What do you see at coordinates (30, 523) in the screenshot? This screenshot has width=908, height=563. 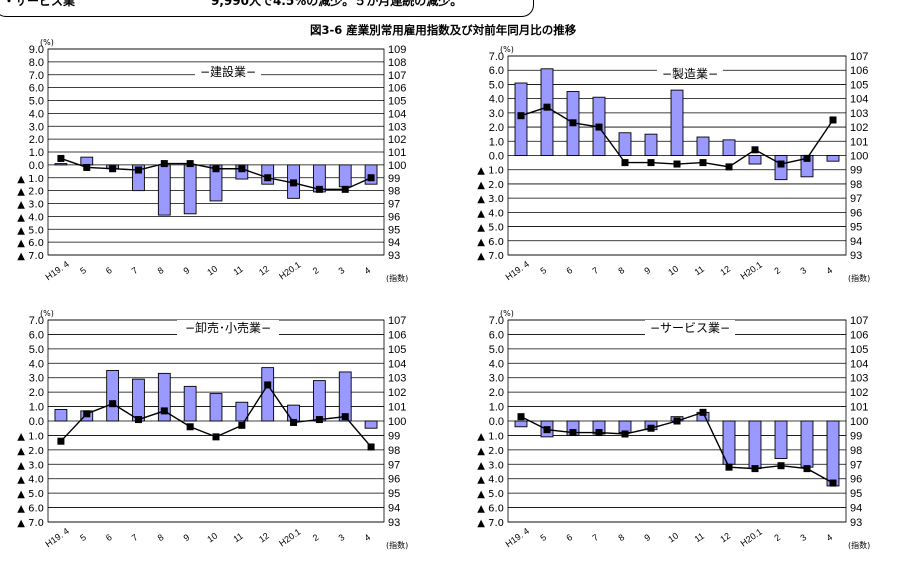 I see `y-tick-label-left: ▲ 7.0` at bounding box center [30, 523].